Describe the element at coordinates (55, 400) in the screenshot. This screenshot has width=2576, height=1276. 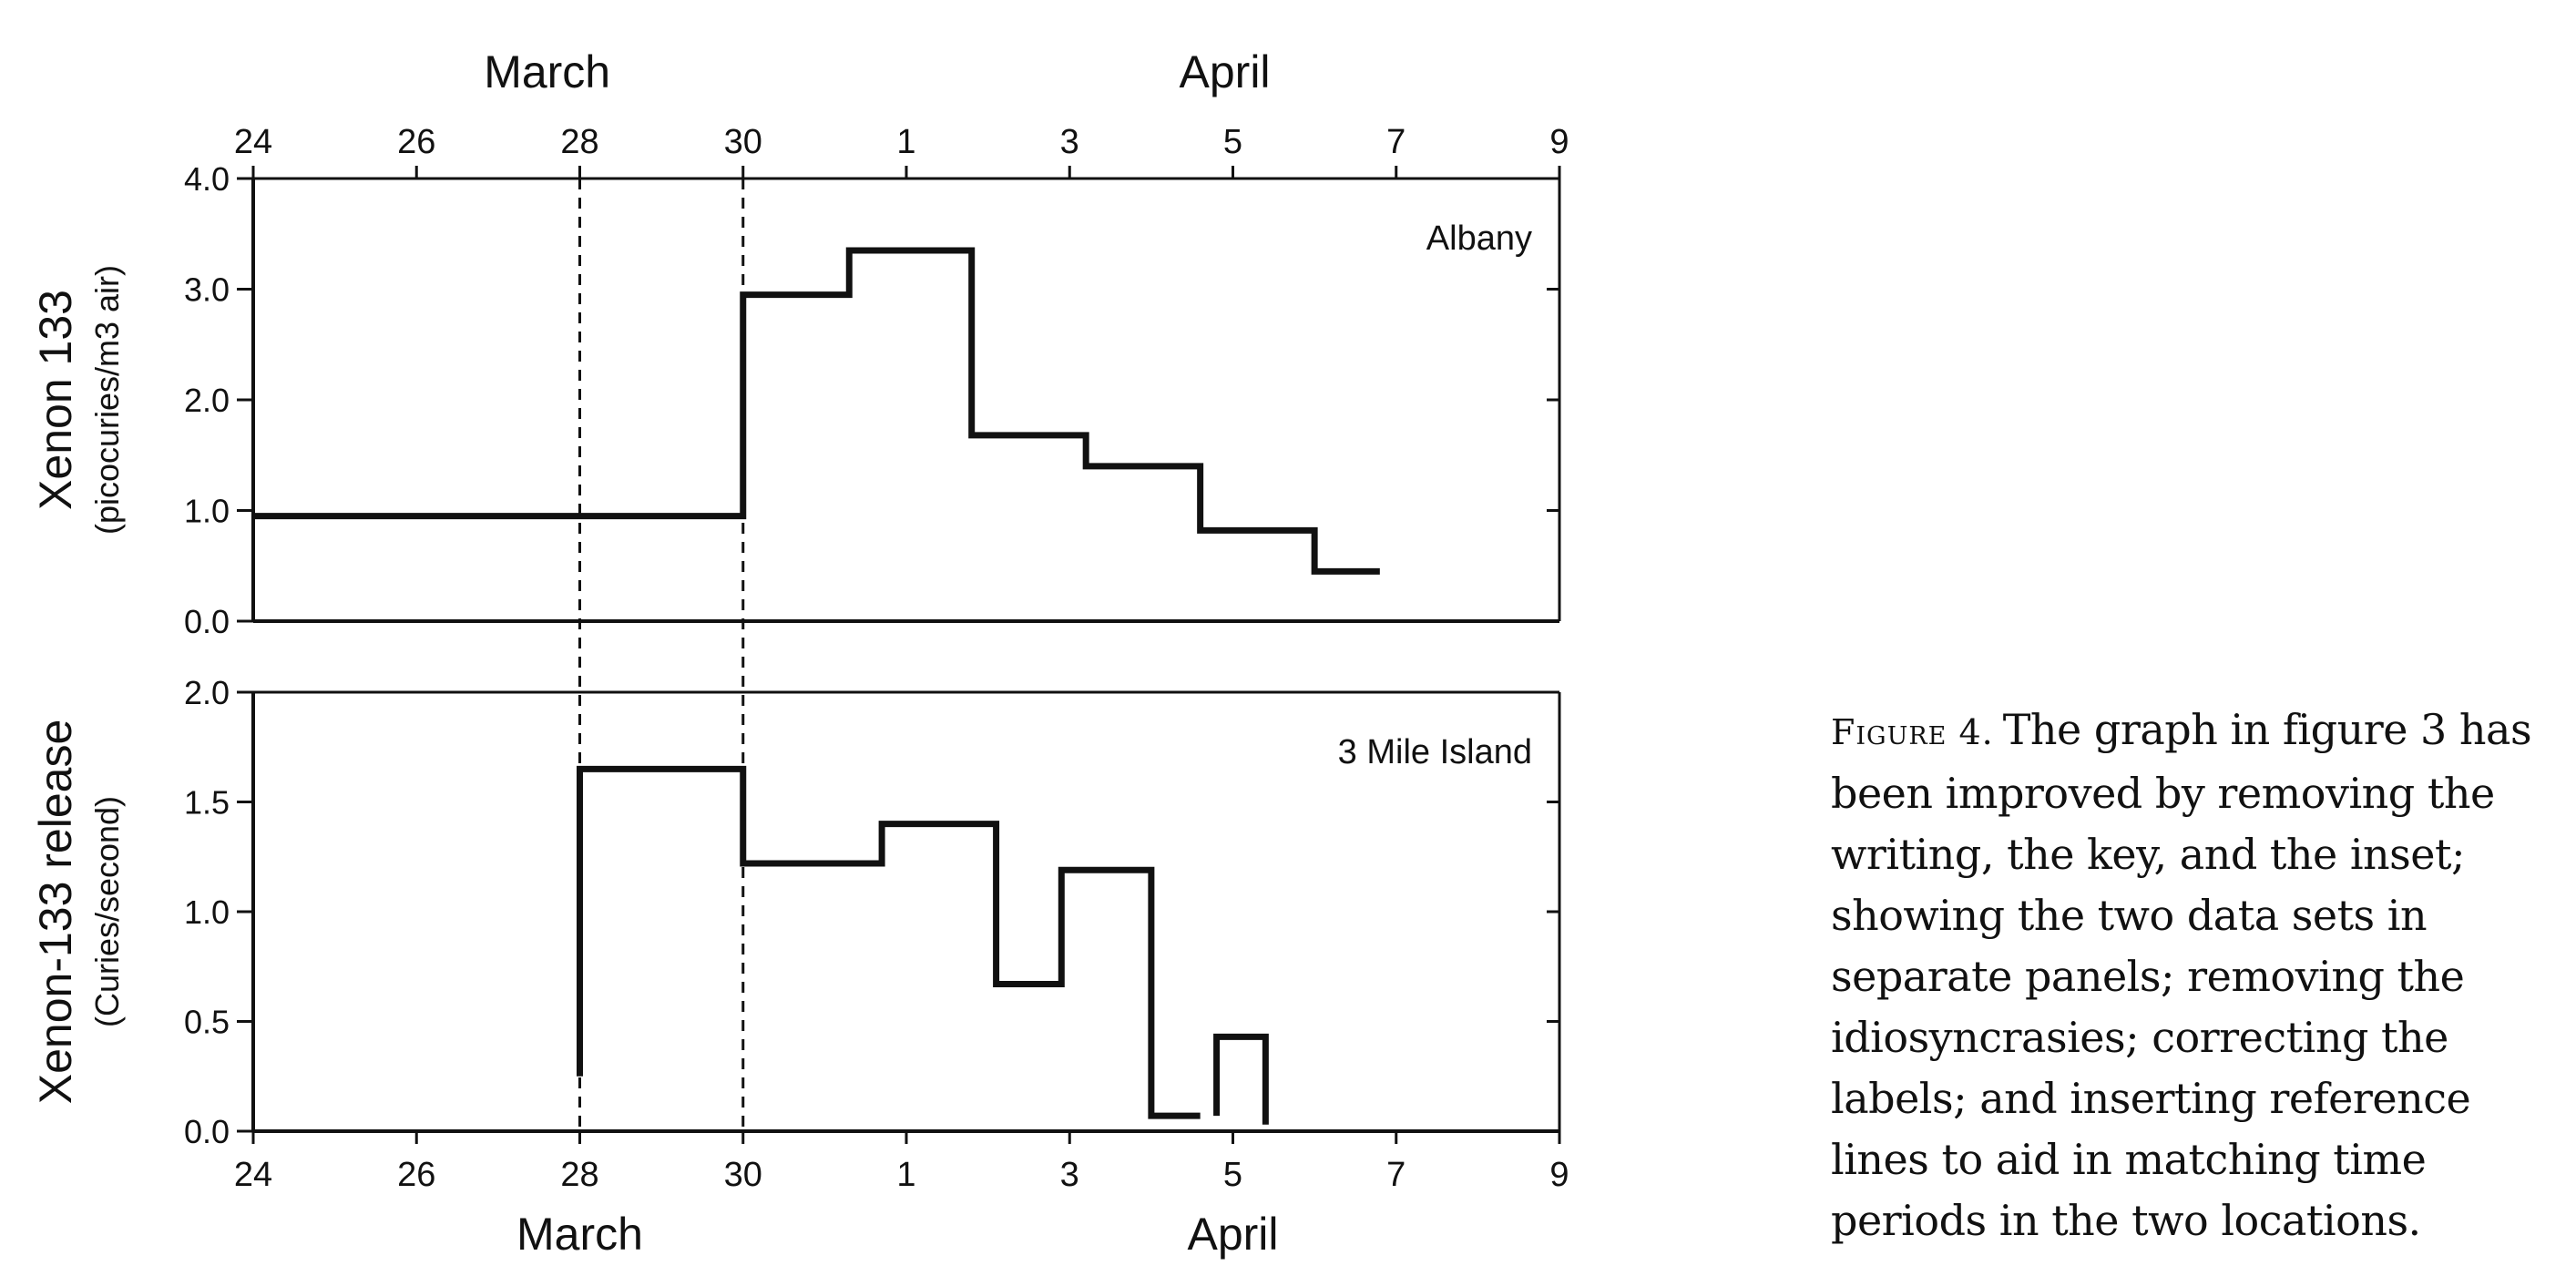
I see `y-axis-title: Xenon 133` at that location.